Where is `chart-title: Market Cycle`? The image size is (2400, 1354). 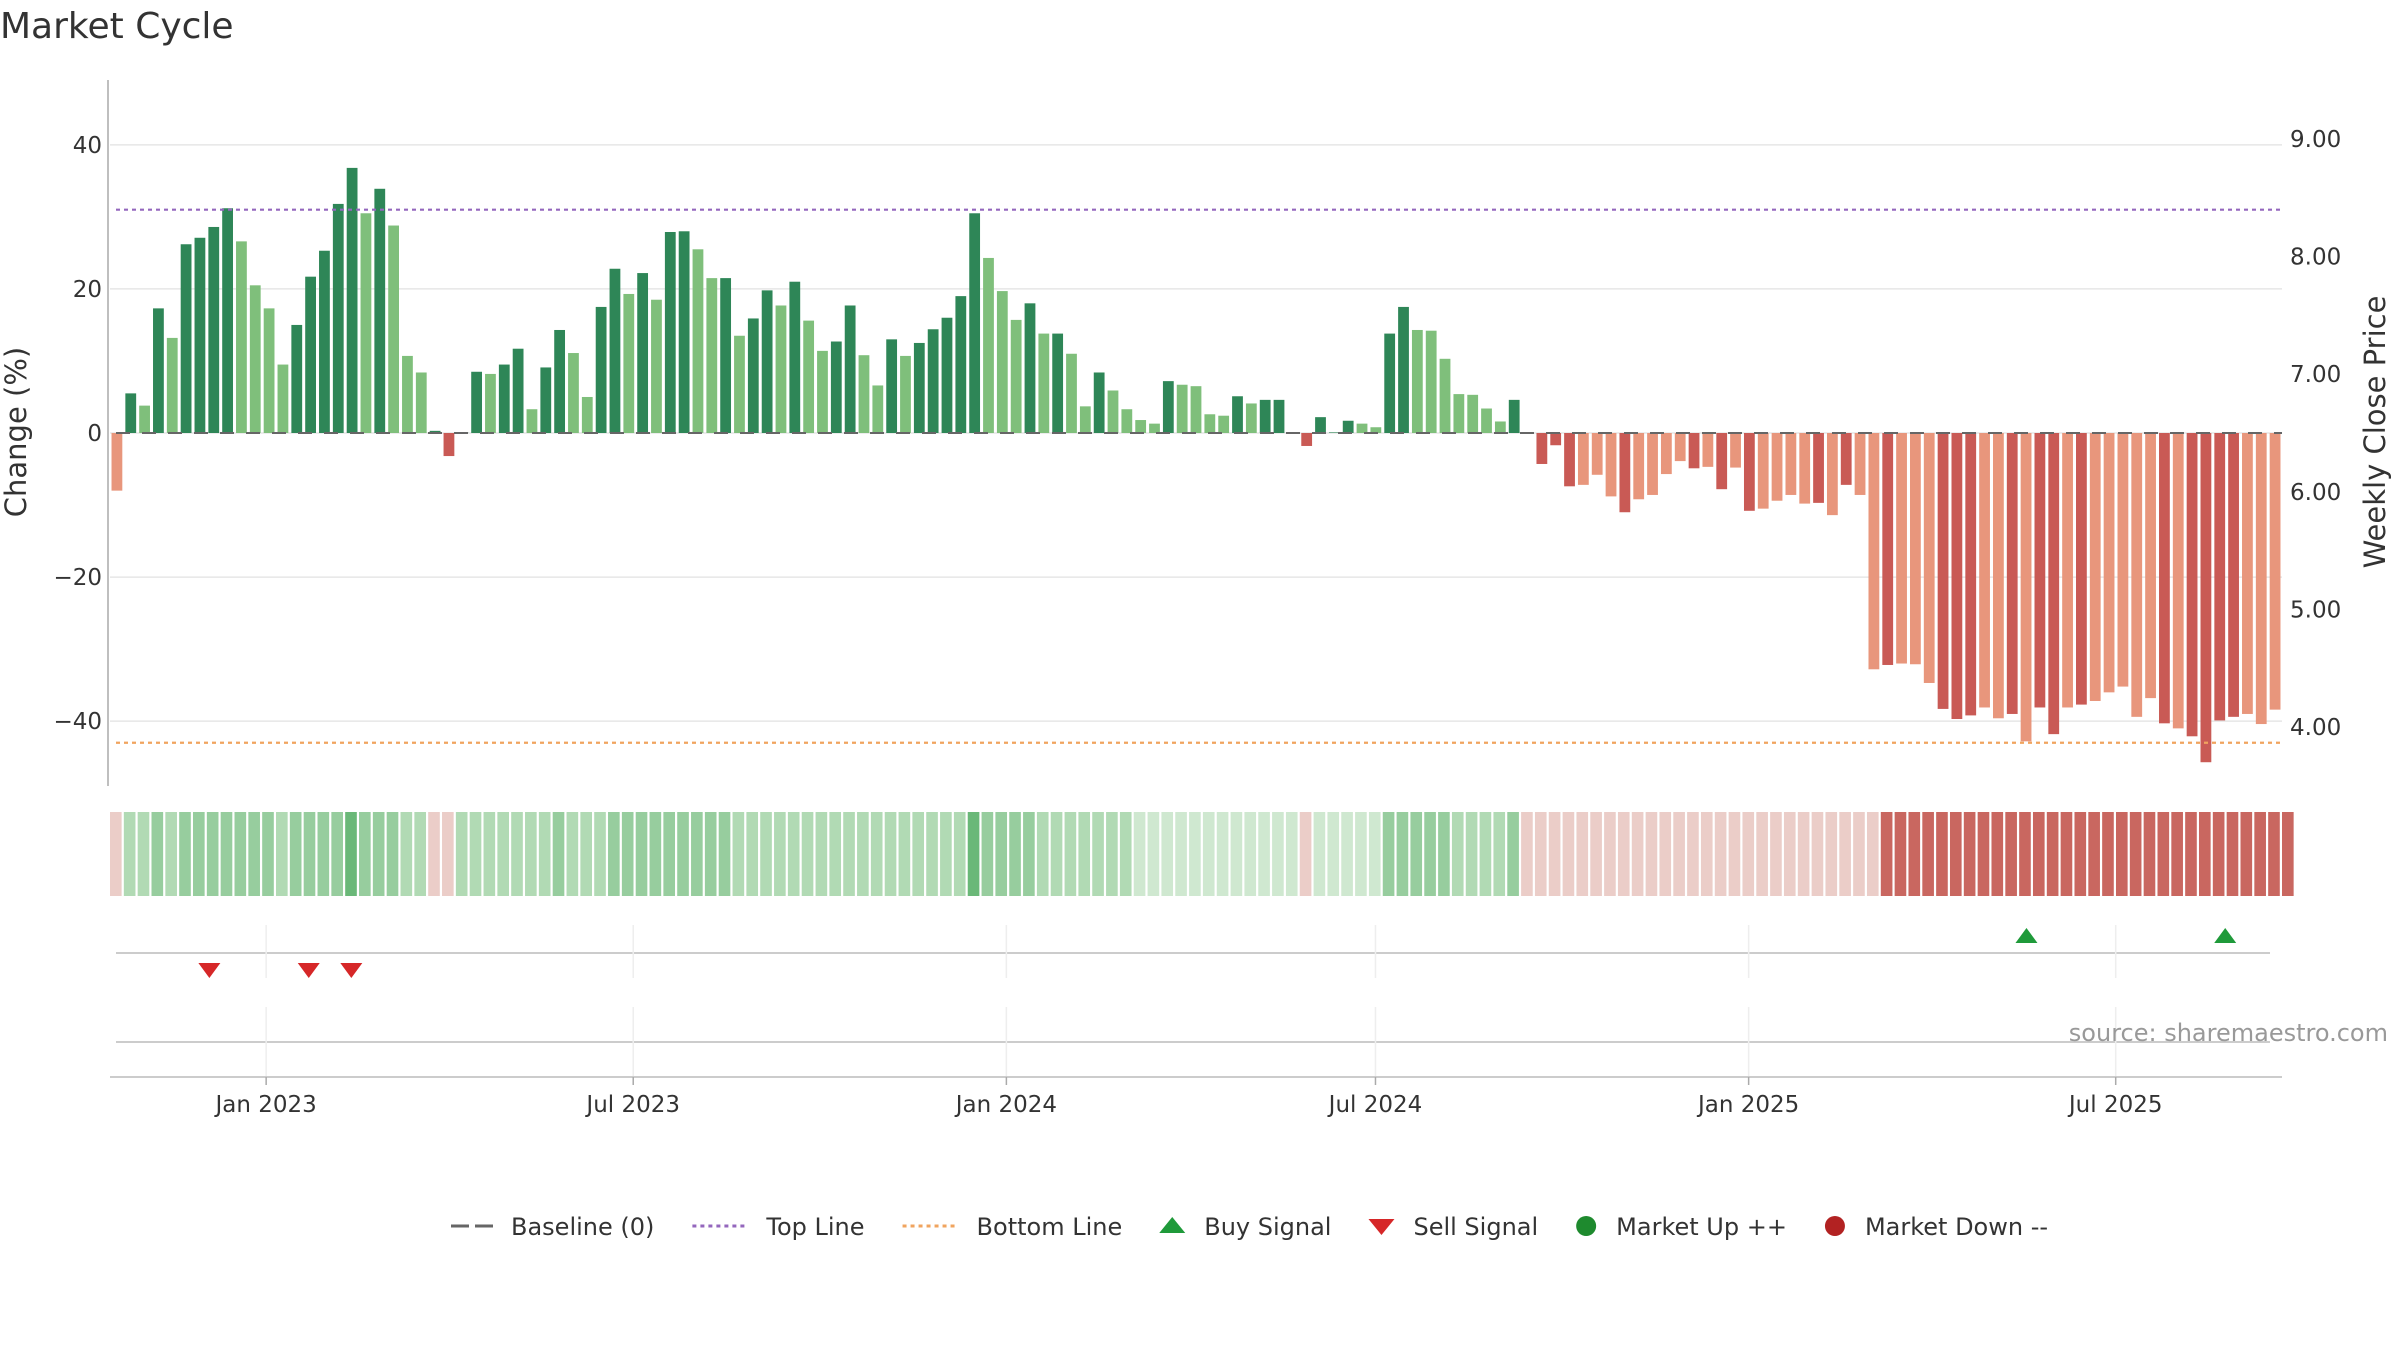 chart-title: Market Cycle is located at coordinates (117, 26).